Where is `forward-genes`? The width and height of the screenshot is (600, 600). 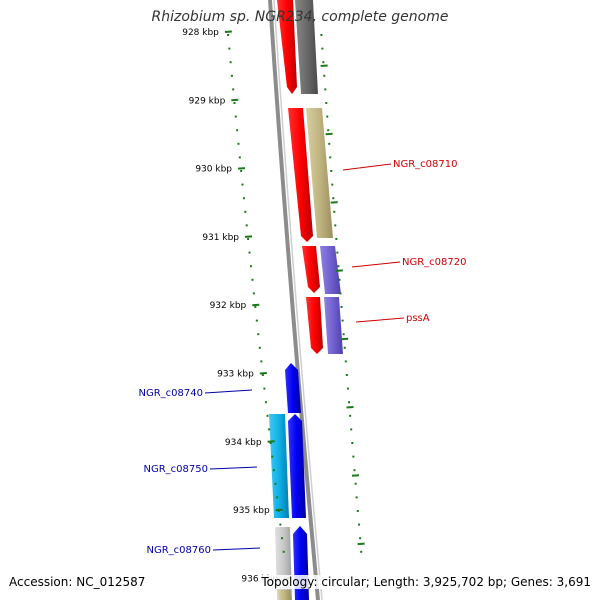
forward-genes is located at coordinates (310, 177).